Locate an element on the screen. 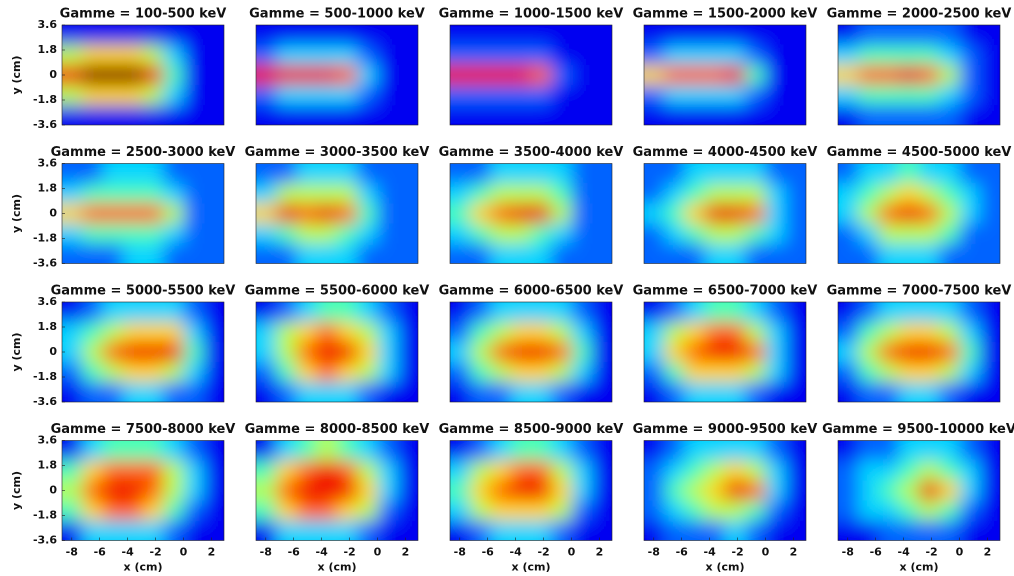 The width and height of the screenshot is (1014, 576). y-tick-label: 1.8 is located at coordinates (48, 49).